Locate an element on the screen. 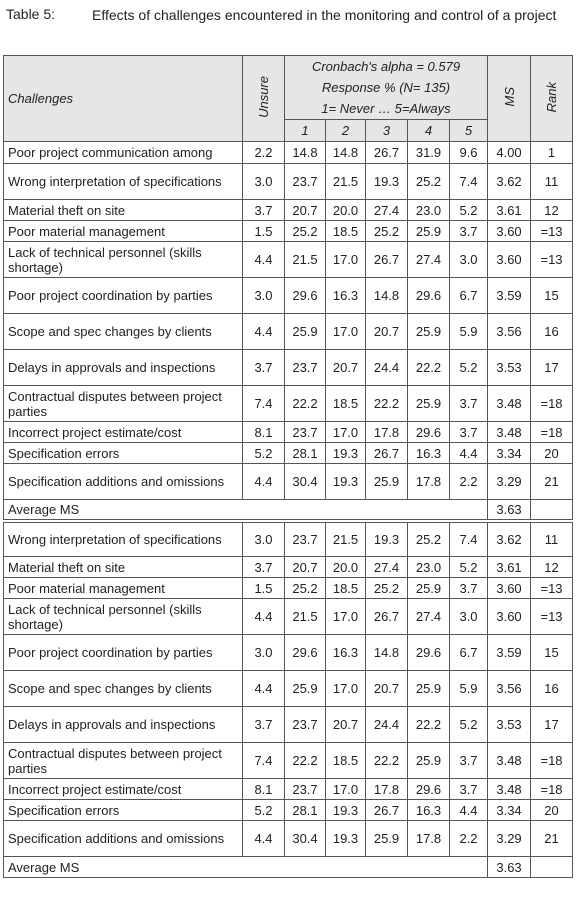 Image resolution: width=580 pixels, height=898 pixels. cell: 1 is located at coordinates (552, 152).